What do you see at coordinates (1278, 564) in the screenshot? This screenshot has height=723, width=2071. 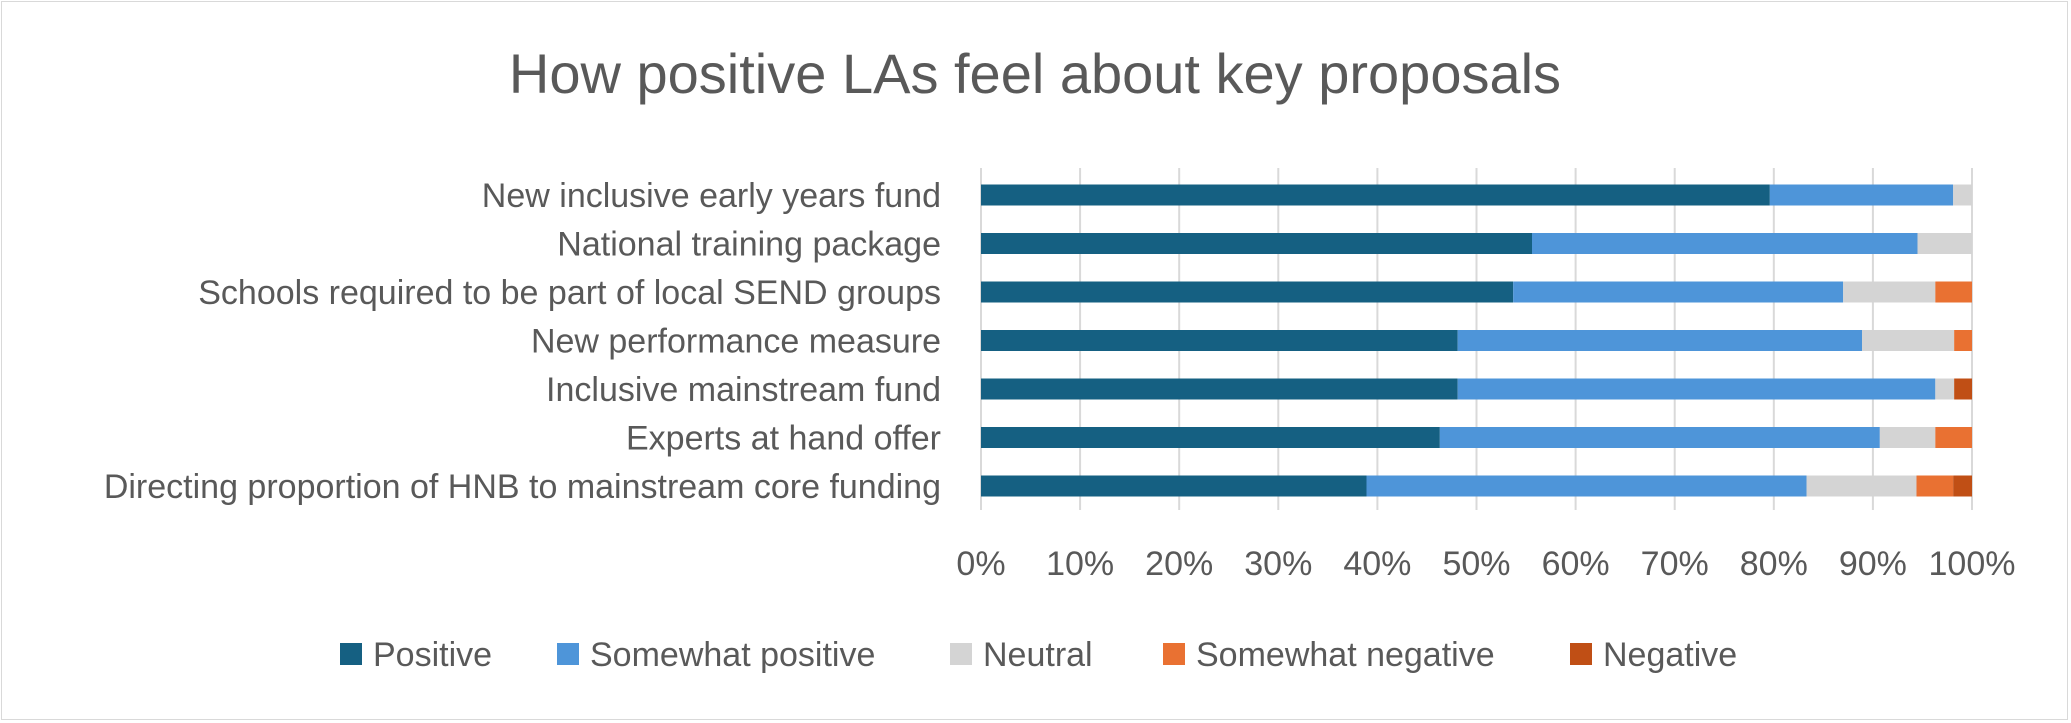 I see `x-tick-label: 30%` at bounding box center [1278, 564].